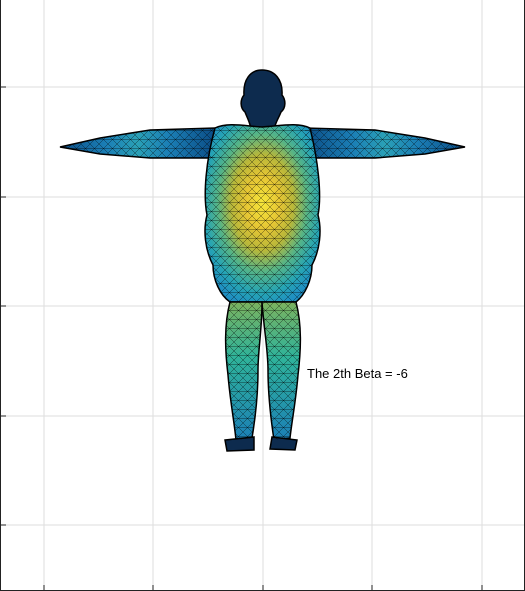 Image resolution: width=525 pixels, height=591 pixels. What do you see at coordinates (283, 443) in the screenshot?
I see `right-foot` at bounding box center [283, 443].